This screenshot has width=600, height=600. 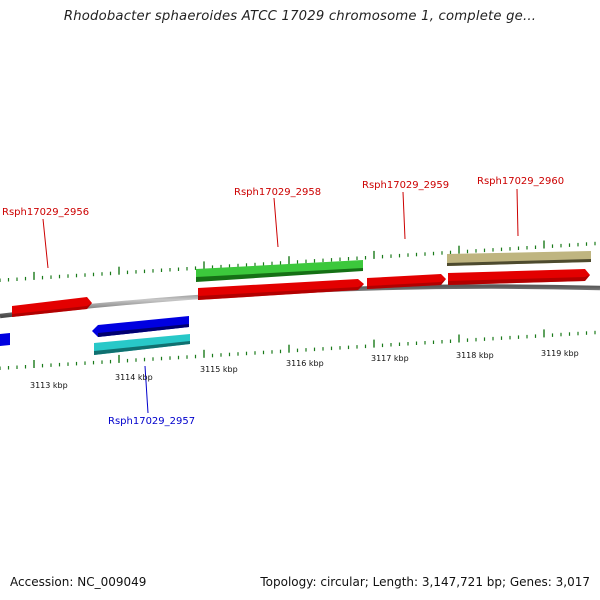 I want to click on reverse-strand-features, so click(x=95, y=335).